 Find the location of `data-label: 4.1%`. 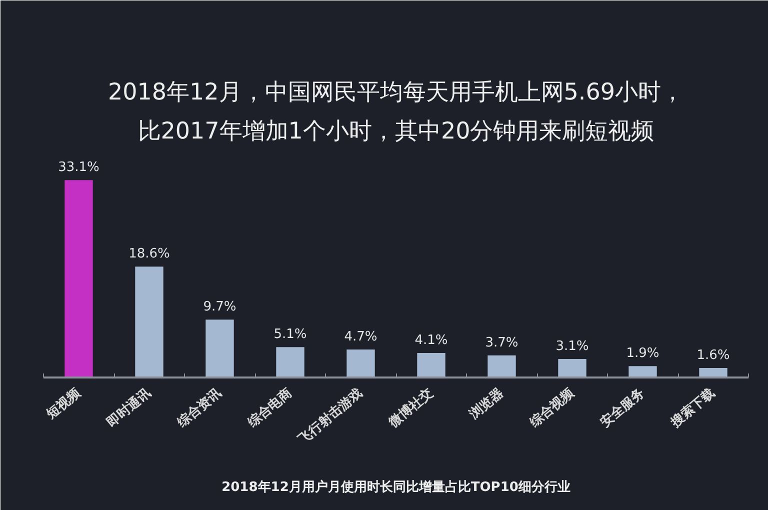

data-label: 4.1% is located at coordinates (431, 340).